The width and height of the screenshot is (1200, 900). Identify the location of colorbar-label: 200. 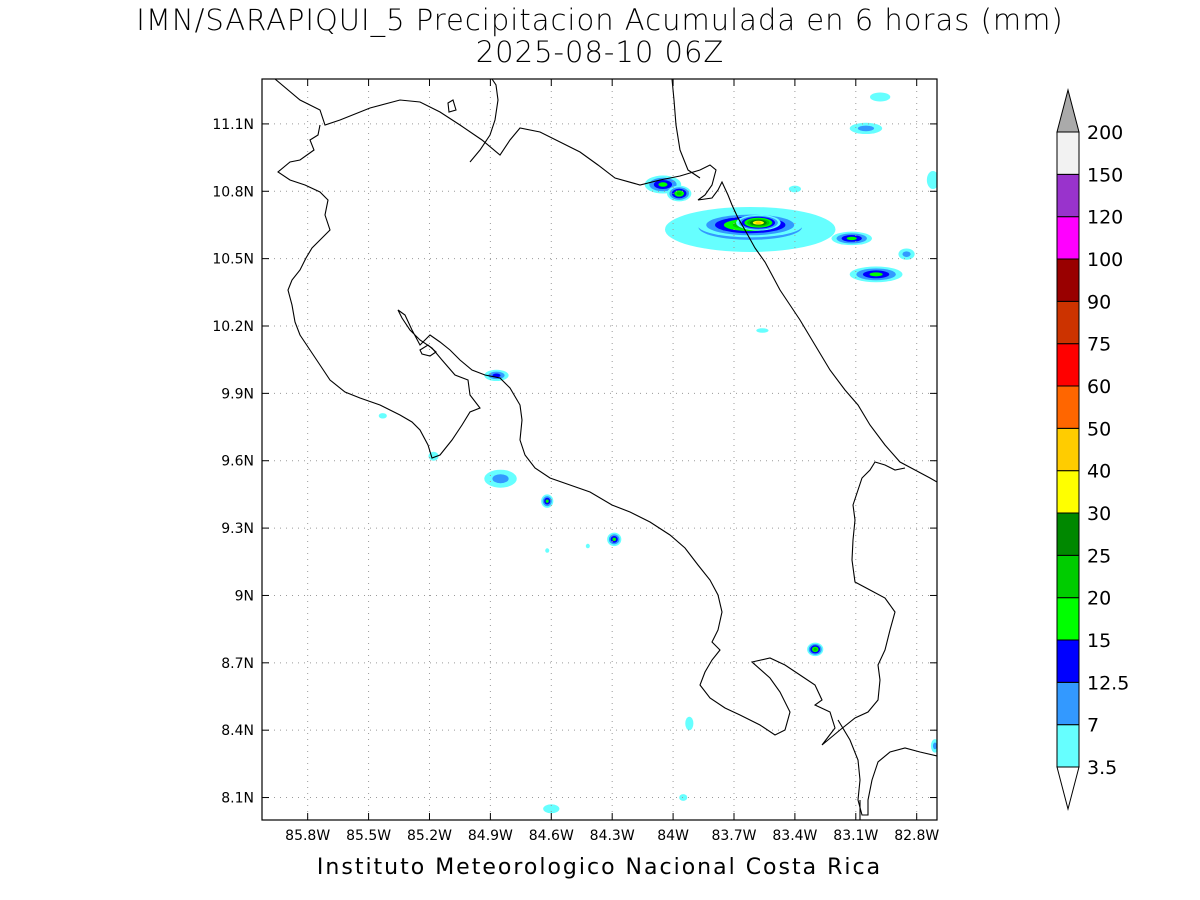
(1105, 133).